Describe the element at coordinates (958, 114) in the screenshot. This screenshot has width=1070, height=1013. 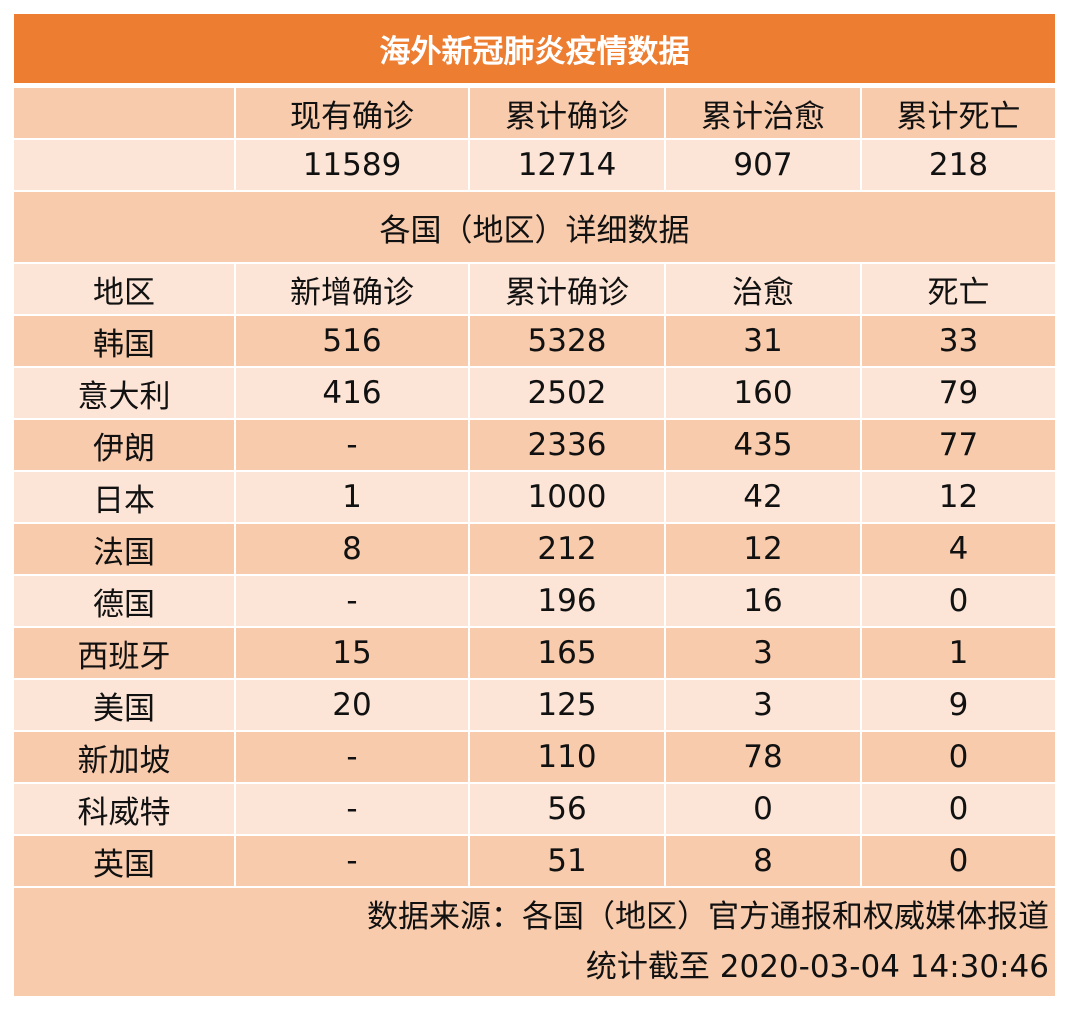
I see `summary-header-cell: 累计死亡` at that location.